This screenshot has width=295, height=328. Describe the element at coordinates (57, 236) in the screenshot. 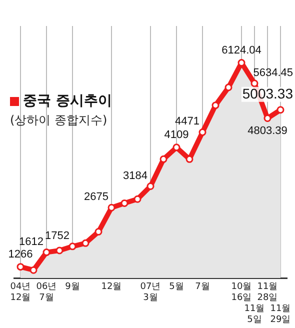

I see `data-label: 1752` at that location.